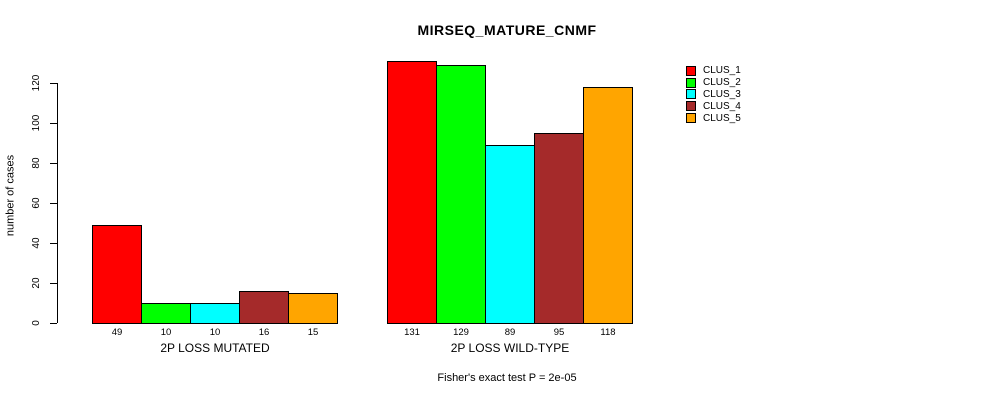  Describe the element at coordinates (117, 332) in the screenshot. I see `bar-value-label: 49` at that location.